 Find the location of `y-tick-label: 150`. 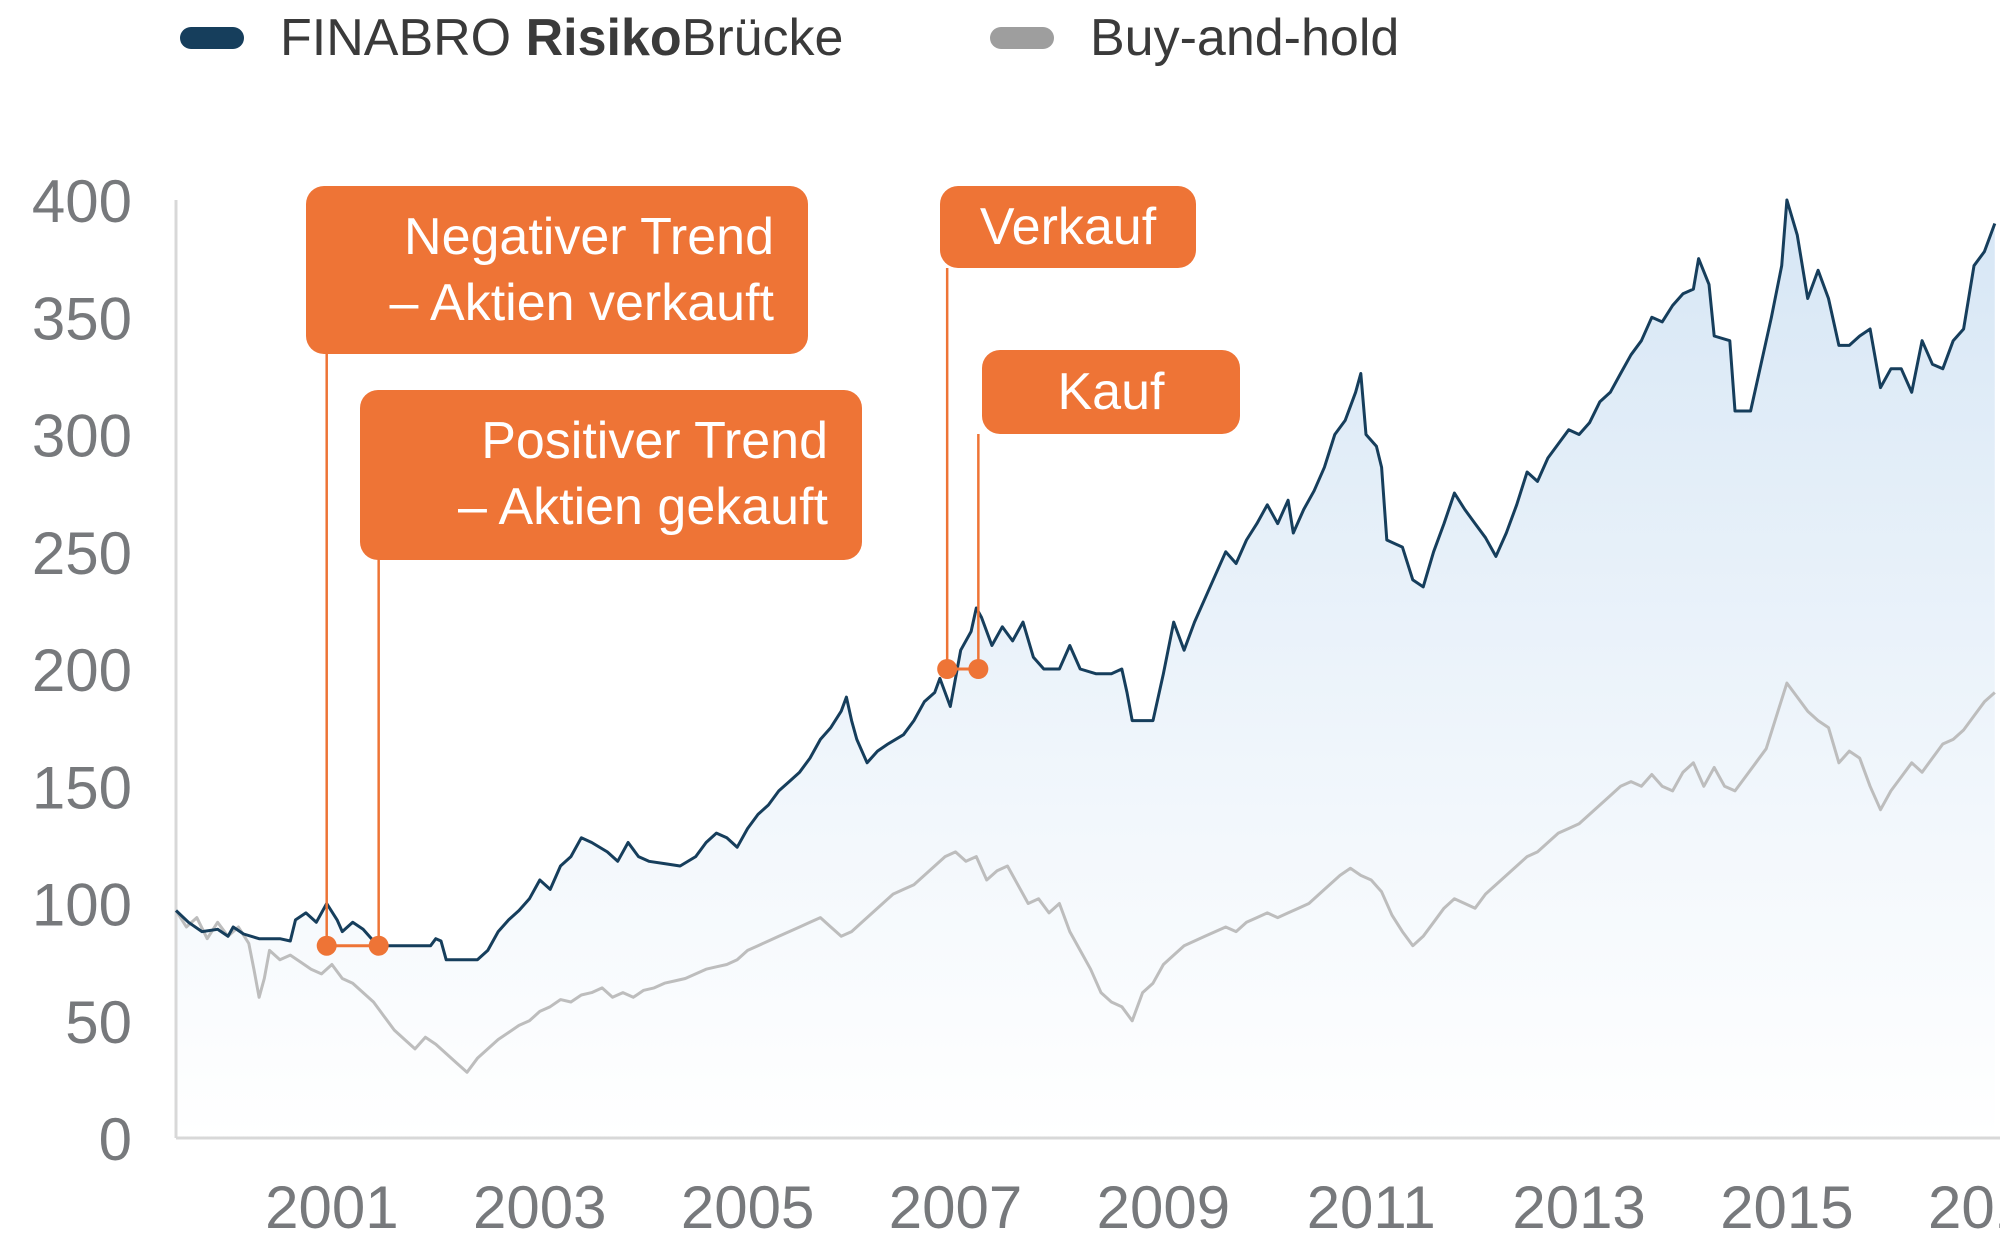

y-tick-label: 150 is located at coordinates (82, 787).